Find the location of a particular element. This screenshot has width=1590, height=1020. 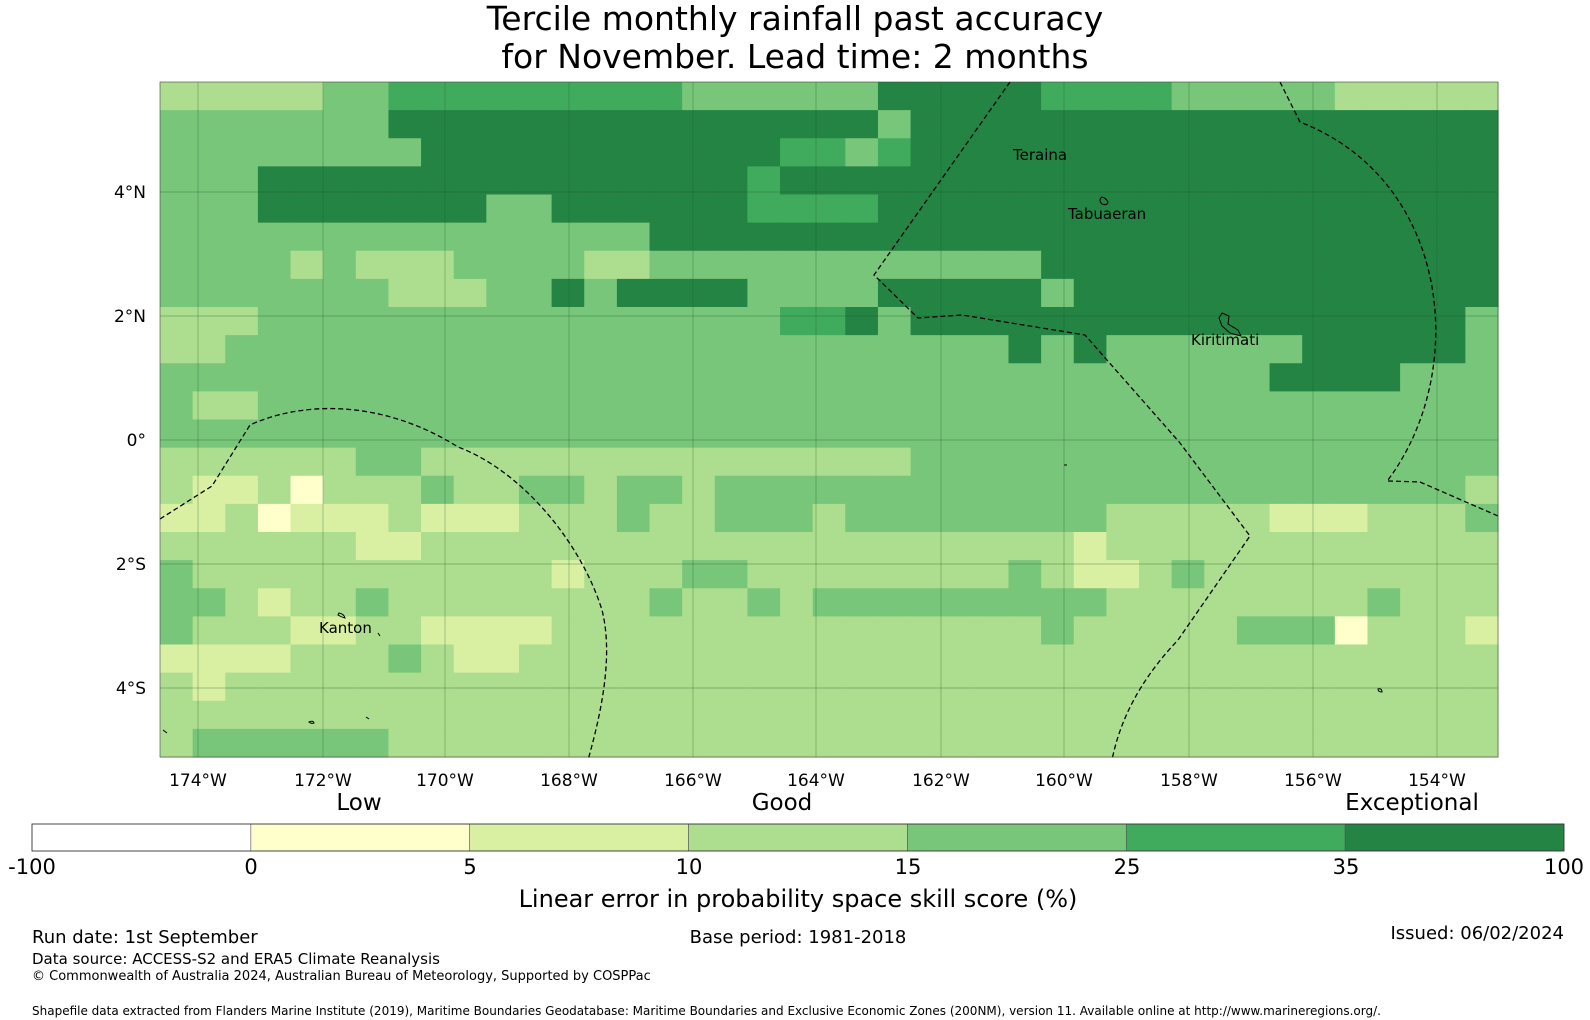

lat-tick-label: 4°S is located at coordinates (131, 689).